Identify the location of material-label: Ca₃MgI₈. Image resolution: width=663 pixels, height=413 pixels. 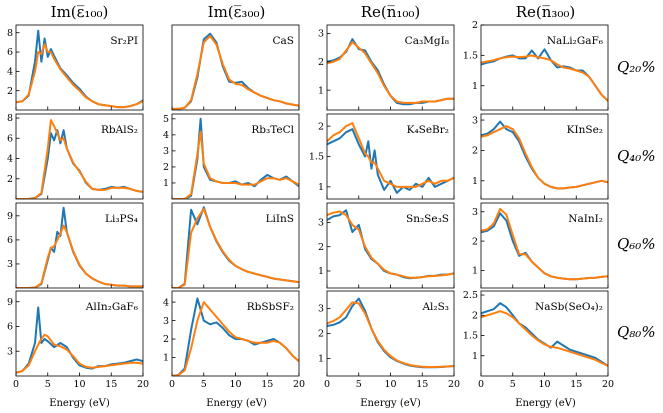
(427, 41).